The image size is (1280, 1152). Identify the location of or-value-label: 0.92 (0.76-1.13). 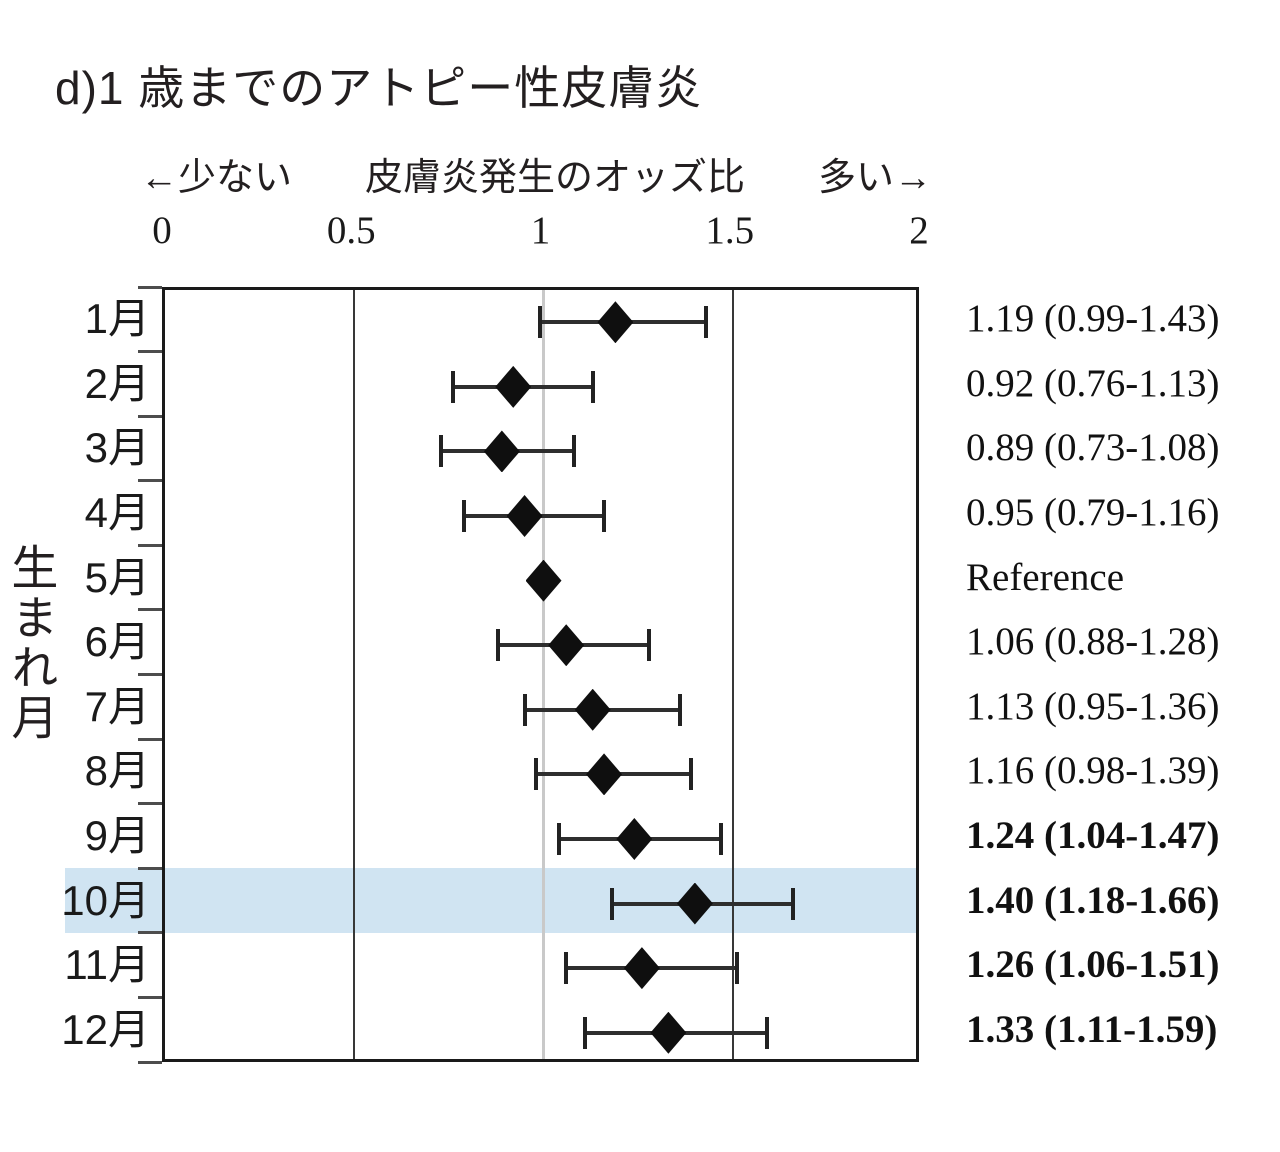
(1093, 383).